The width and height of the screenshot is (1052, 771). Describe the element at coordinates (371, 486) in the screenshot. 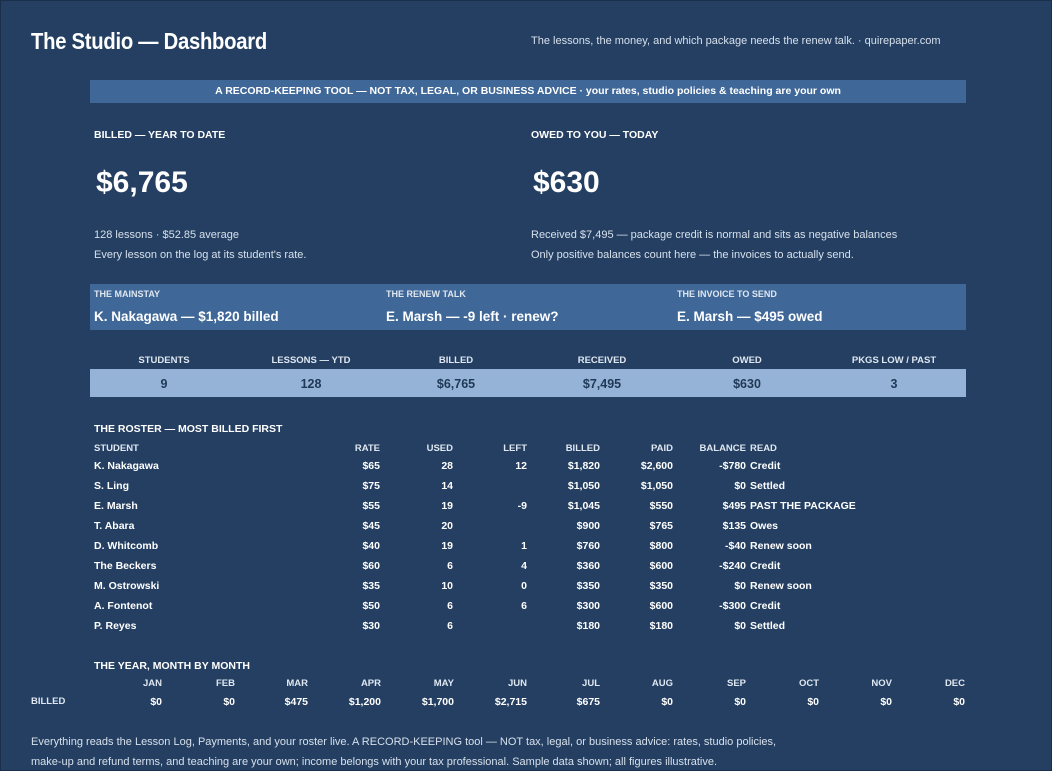

I see `roster-cell-rate: $75` at that location.